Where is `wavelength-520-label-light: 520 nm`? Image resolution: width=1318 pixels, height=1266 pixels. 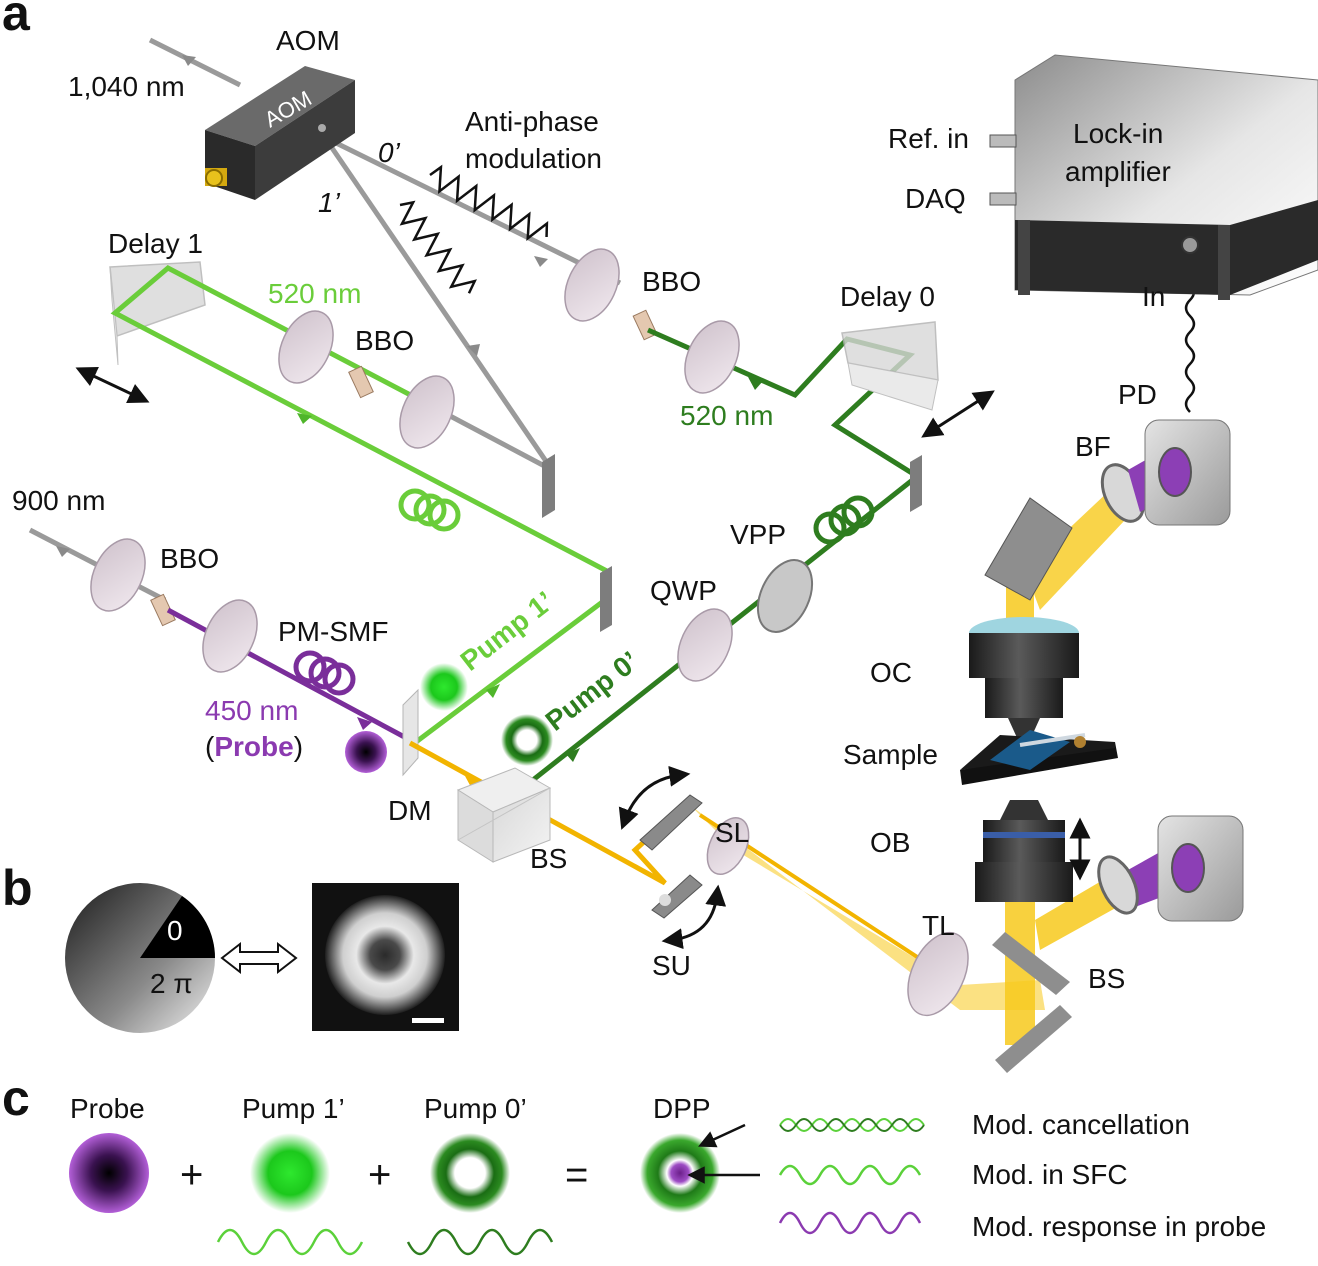 wavelength-520-label-light: 520 nm is located at coordinates (314, 293).